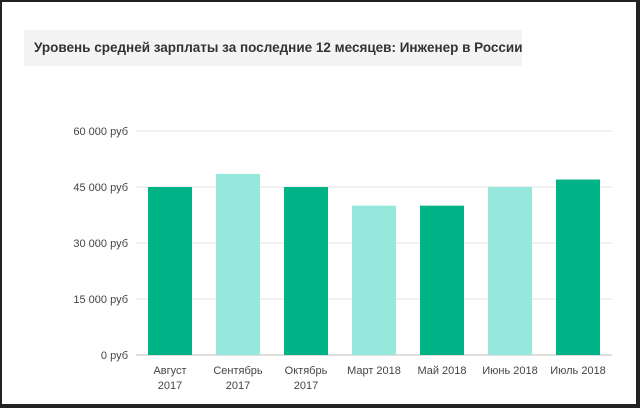 Image resolution: width=640 pixels, height=408 pixels. What do you see at coordinates (238, 371) in the screenshot?
I see `x-tick-label: Сентябрь` at bounding box center [238, 371].